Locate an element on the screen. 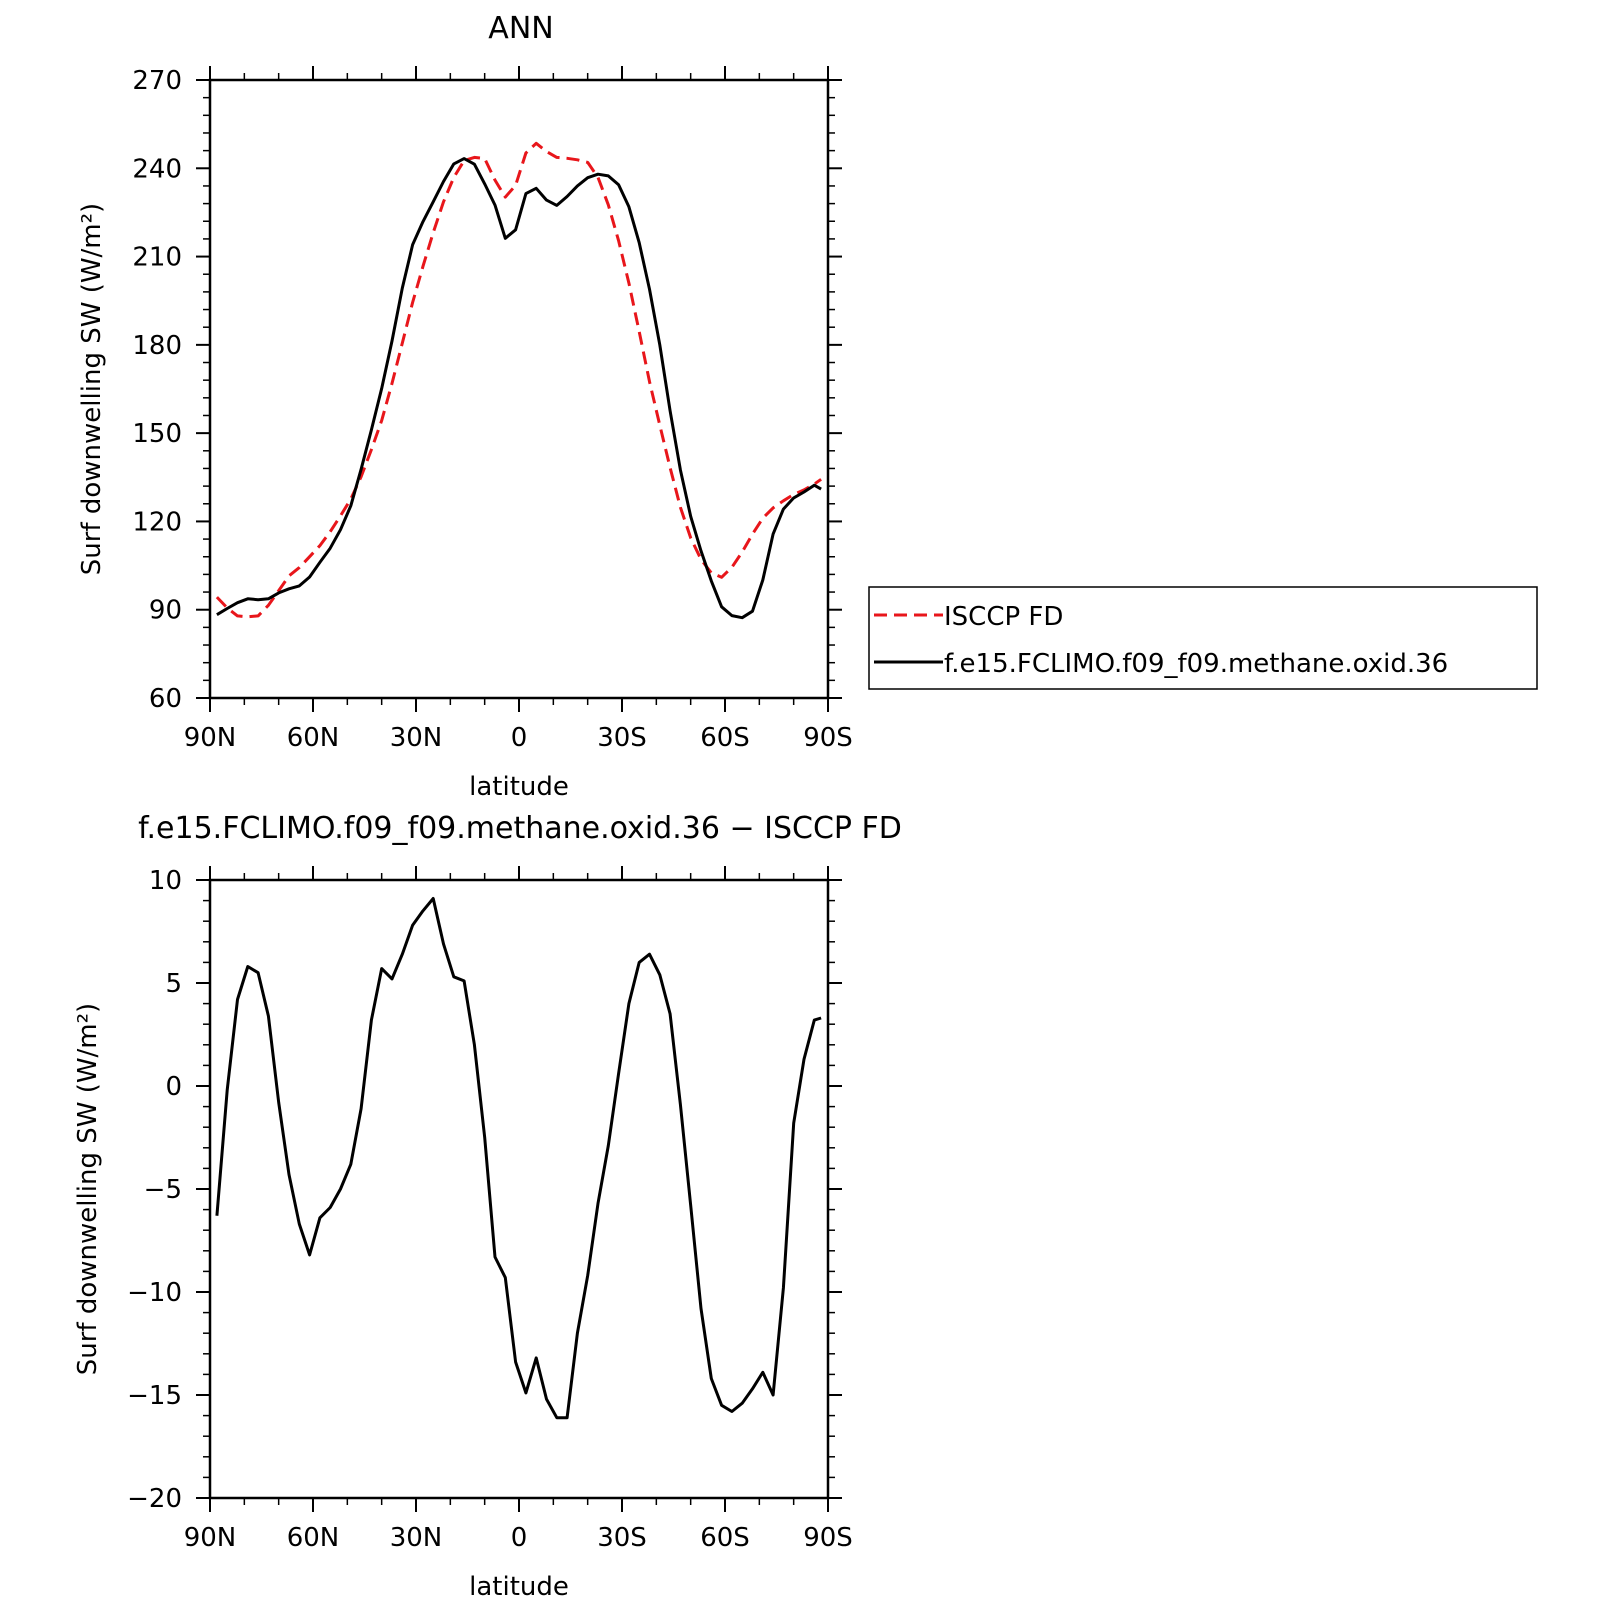 This screenshot has height=1602, width=1602. y-tick-label: 90 is located at coordinates (165, 611).